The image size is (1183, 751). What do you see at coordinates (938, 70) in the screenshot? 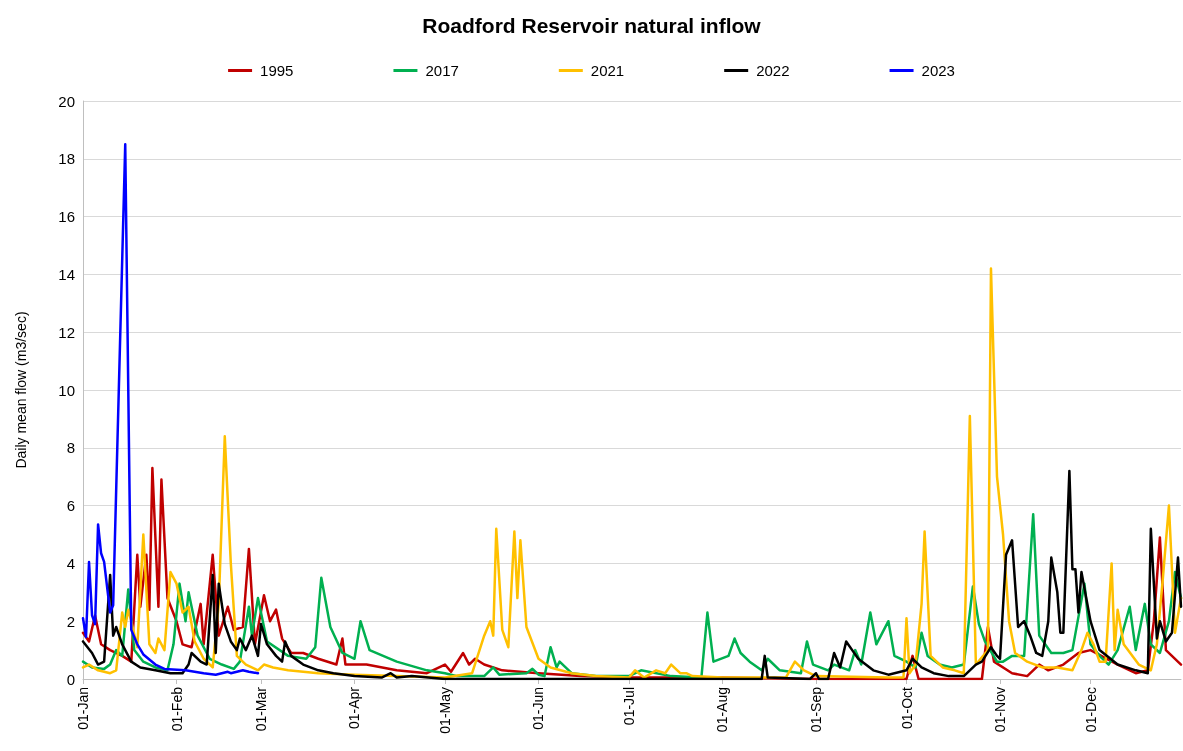
I see `legend-label: 2023` at bounding box center [938, 70].